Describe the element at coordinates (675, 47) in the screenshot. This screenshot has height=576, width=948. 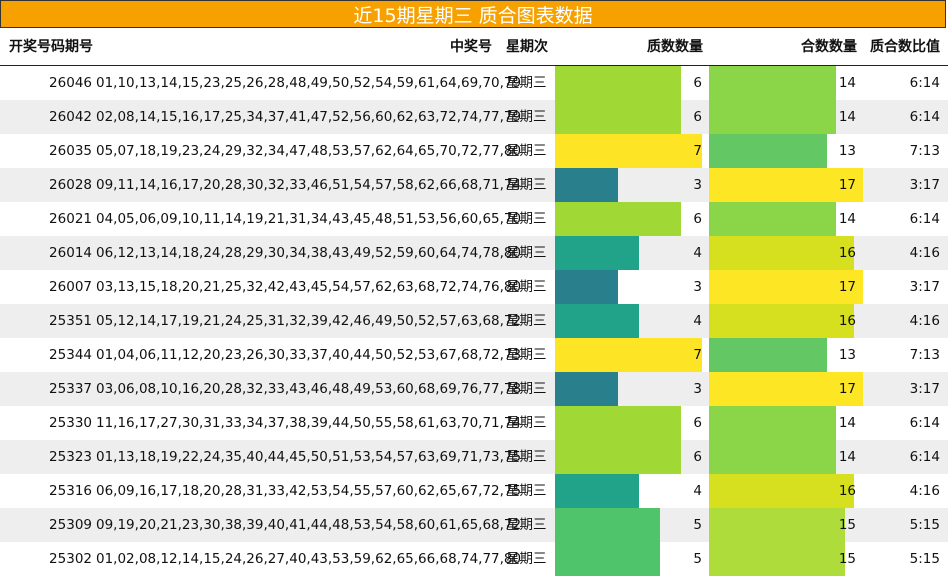
I see `header-prime-count: 质数数量` at that location.